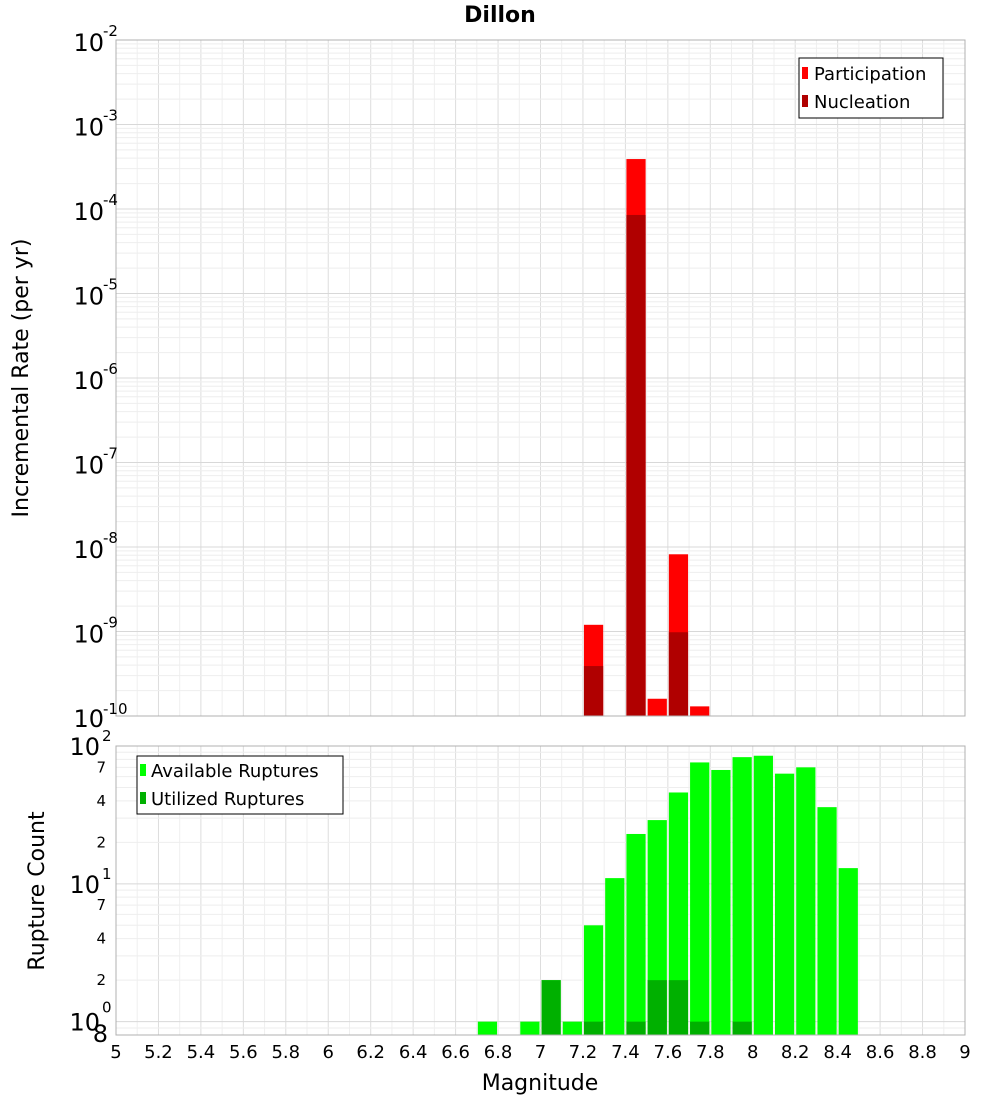  What do you see at coordinates (101, 939) in the screenshot?
I see `bottom-y-tick-minor: 4` at bounding box center [101, 939].